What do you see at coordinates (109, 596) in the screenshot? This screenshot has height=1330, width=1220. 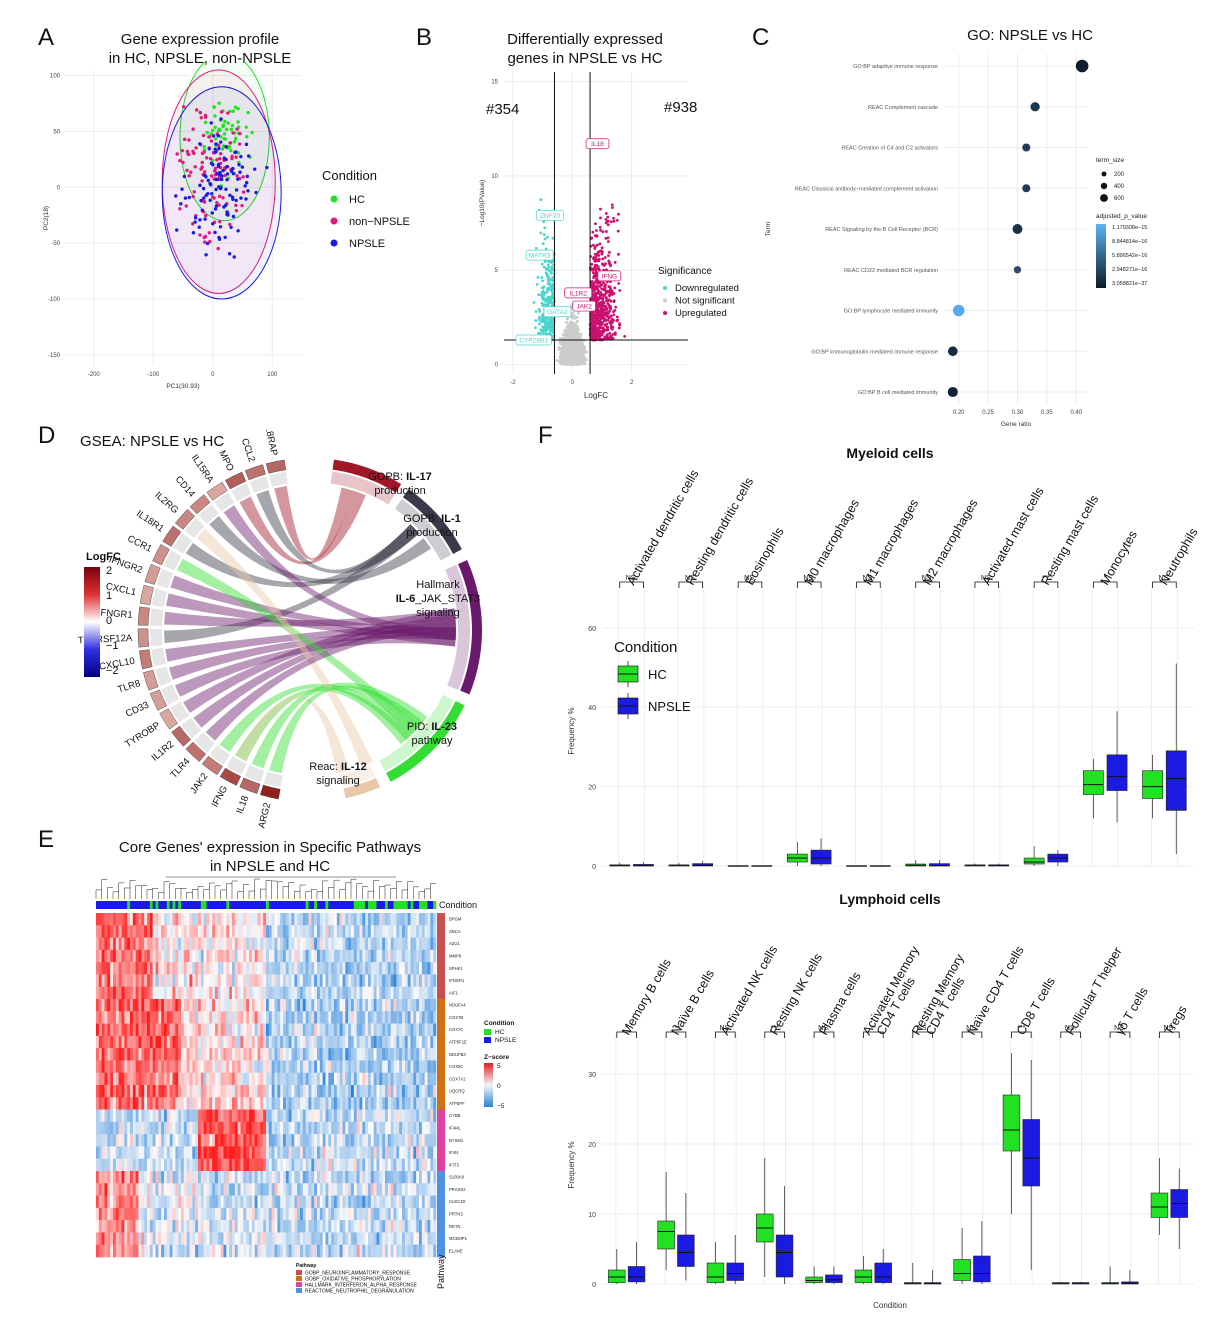 I see `color-scale-label: 1` at bounding box center [109, 596].